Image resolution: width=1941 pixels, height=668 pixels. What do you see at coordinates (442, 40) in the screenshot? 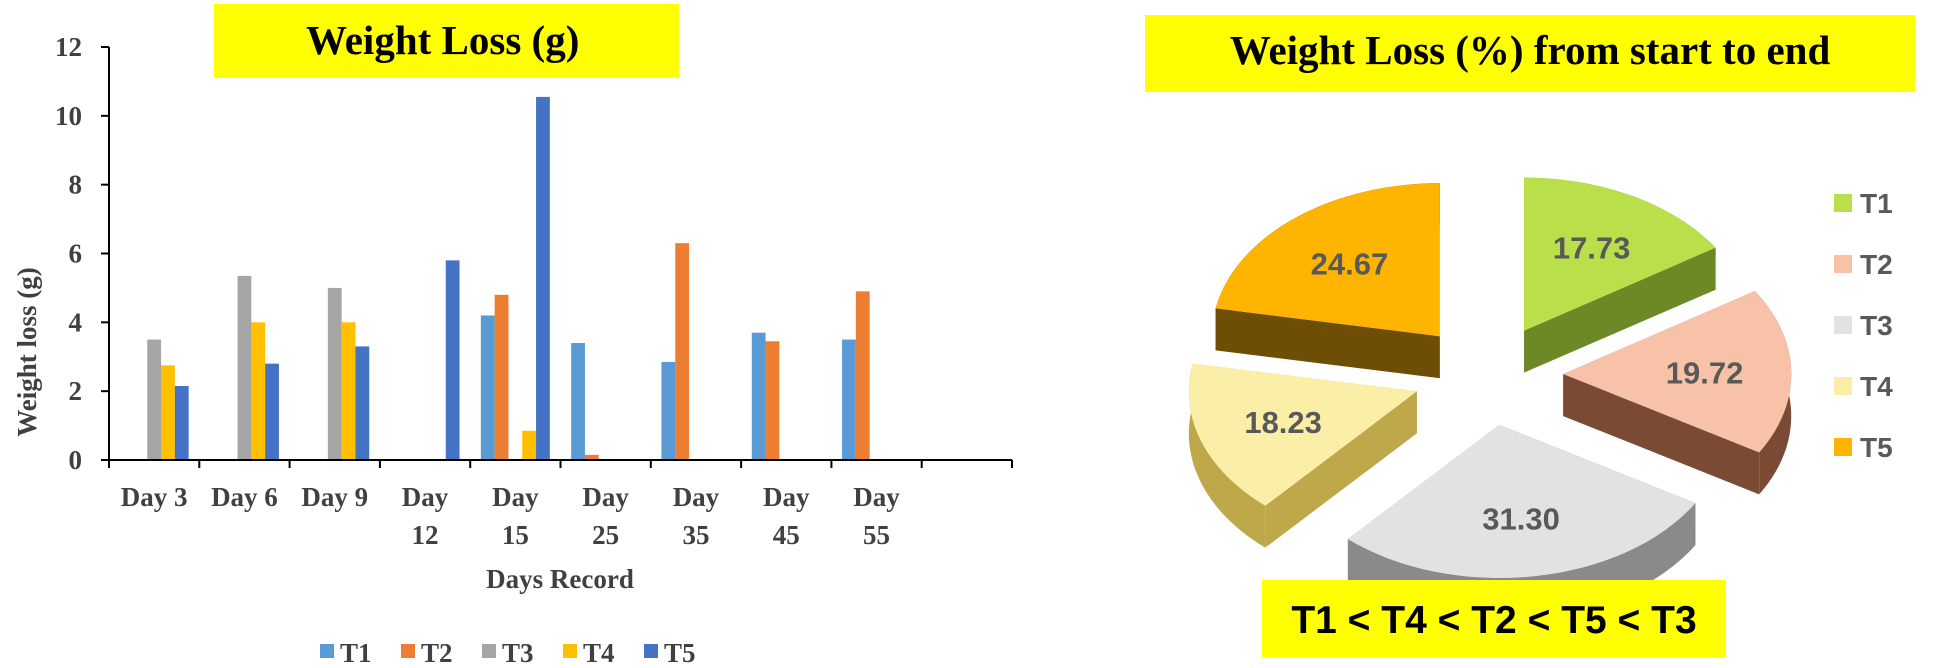
I see `bar-chart-title: Weight Loss (g)` at bounding box center [442, 40].